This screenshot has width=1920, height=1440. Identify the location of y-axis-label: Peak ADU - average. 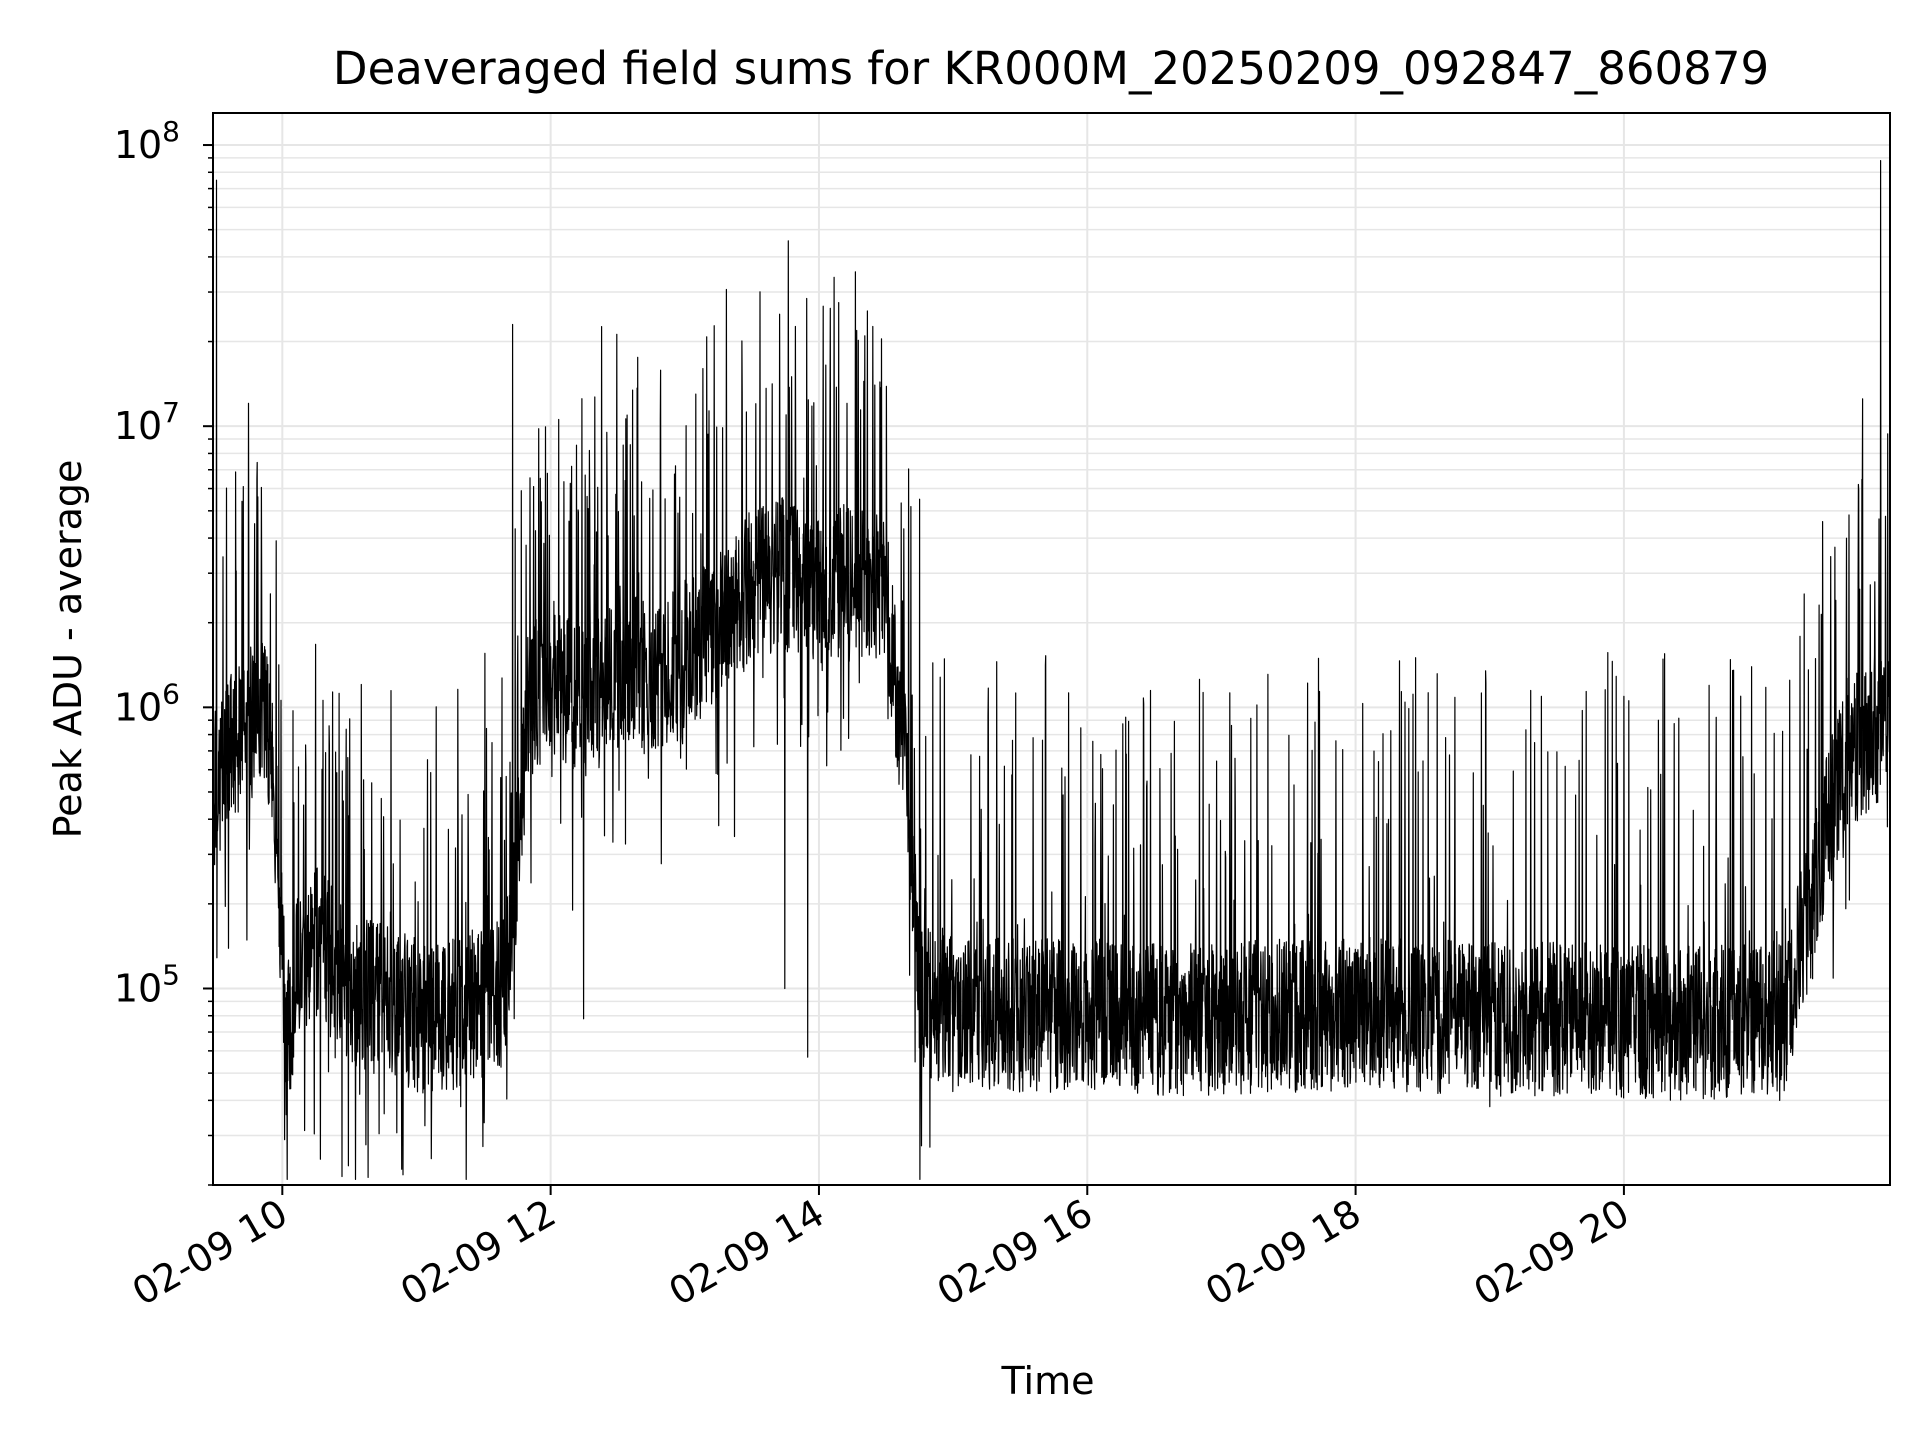
(68, 649).